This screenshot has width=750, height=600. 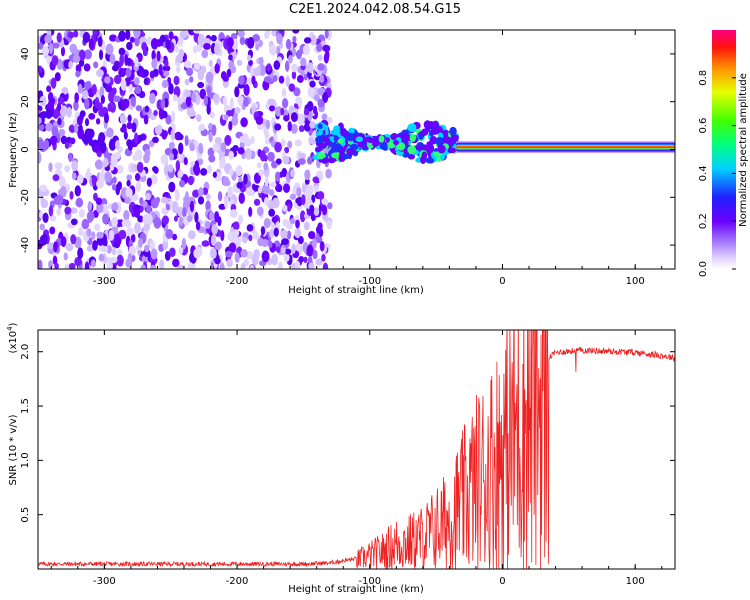 What do you see at coordinates (703, 173) in the screenshot?
I see `colorbar-tick-label: 0.4` at bounding box center [703, 173].